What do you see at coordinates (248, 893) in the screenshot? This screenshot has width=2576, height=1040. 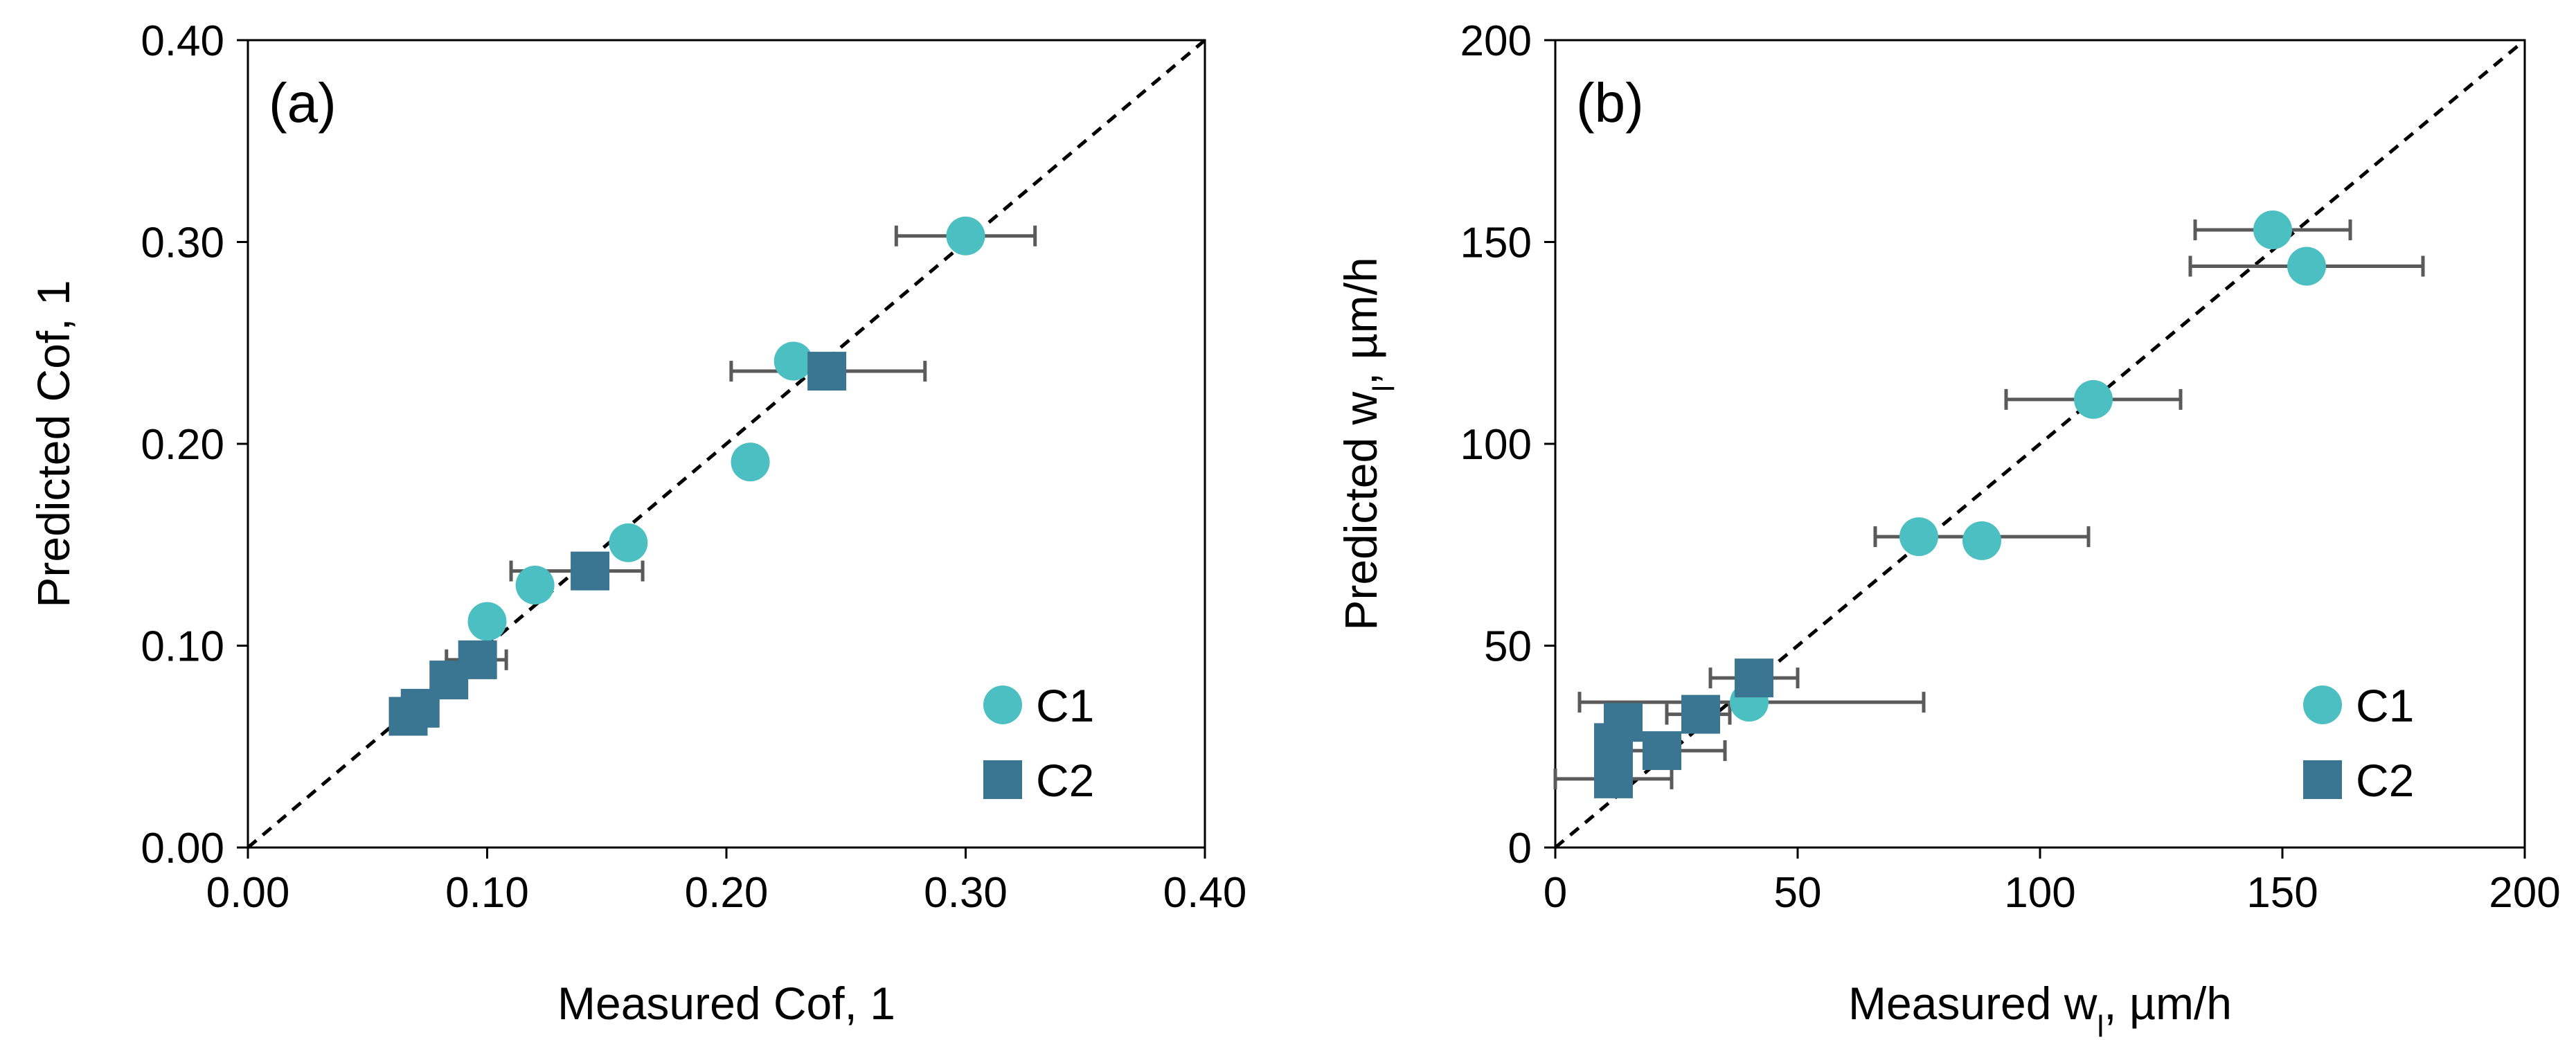 I see `x-tick-label: 0.00` at bounding box center [248, 893].